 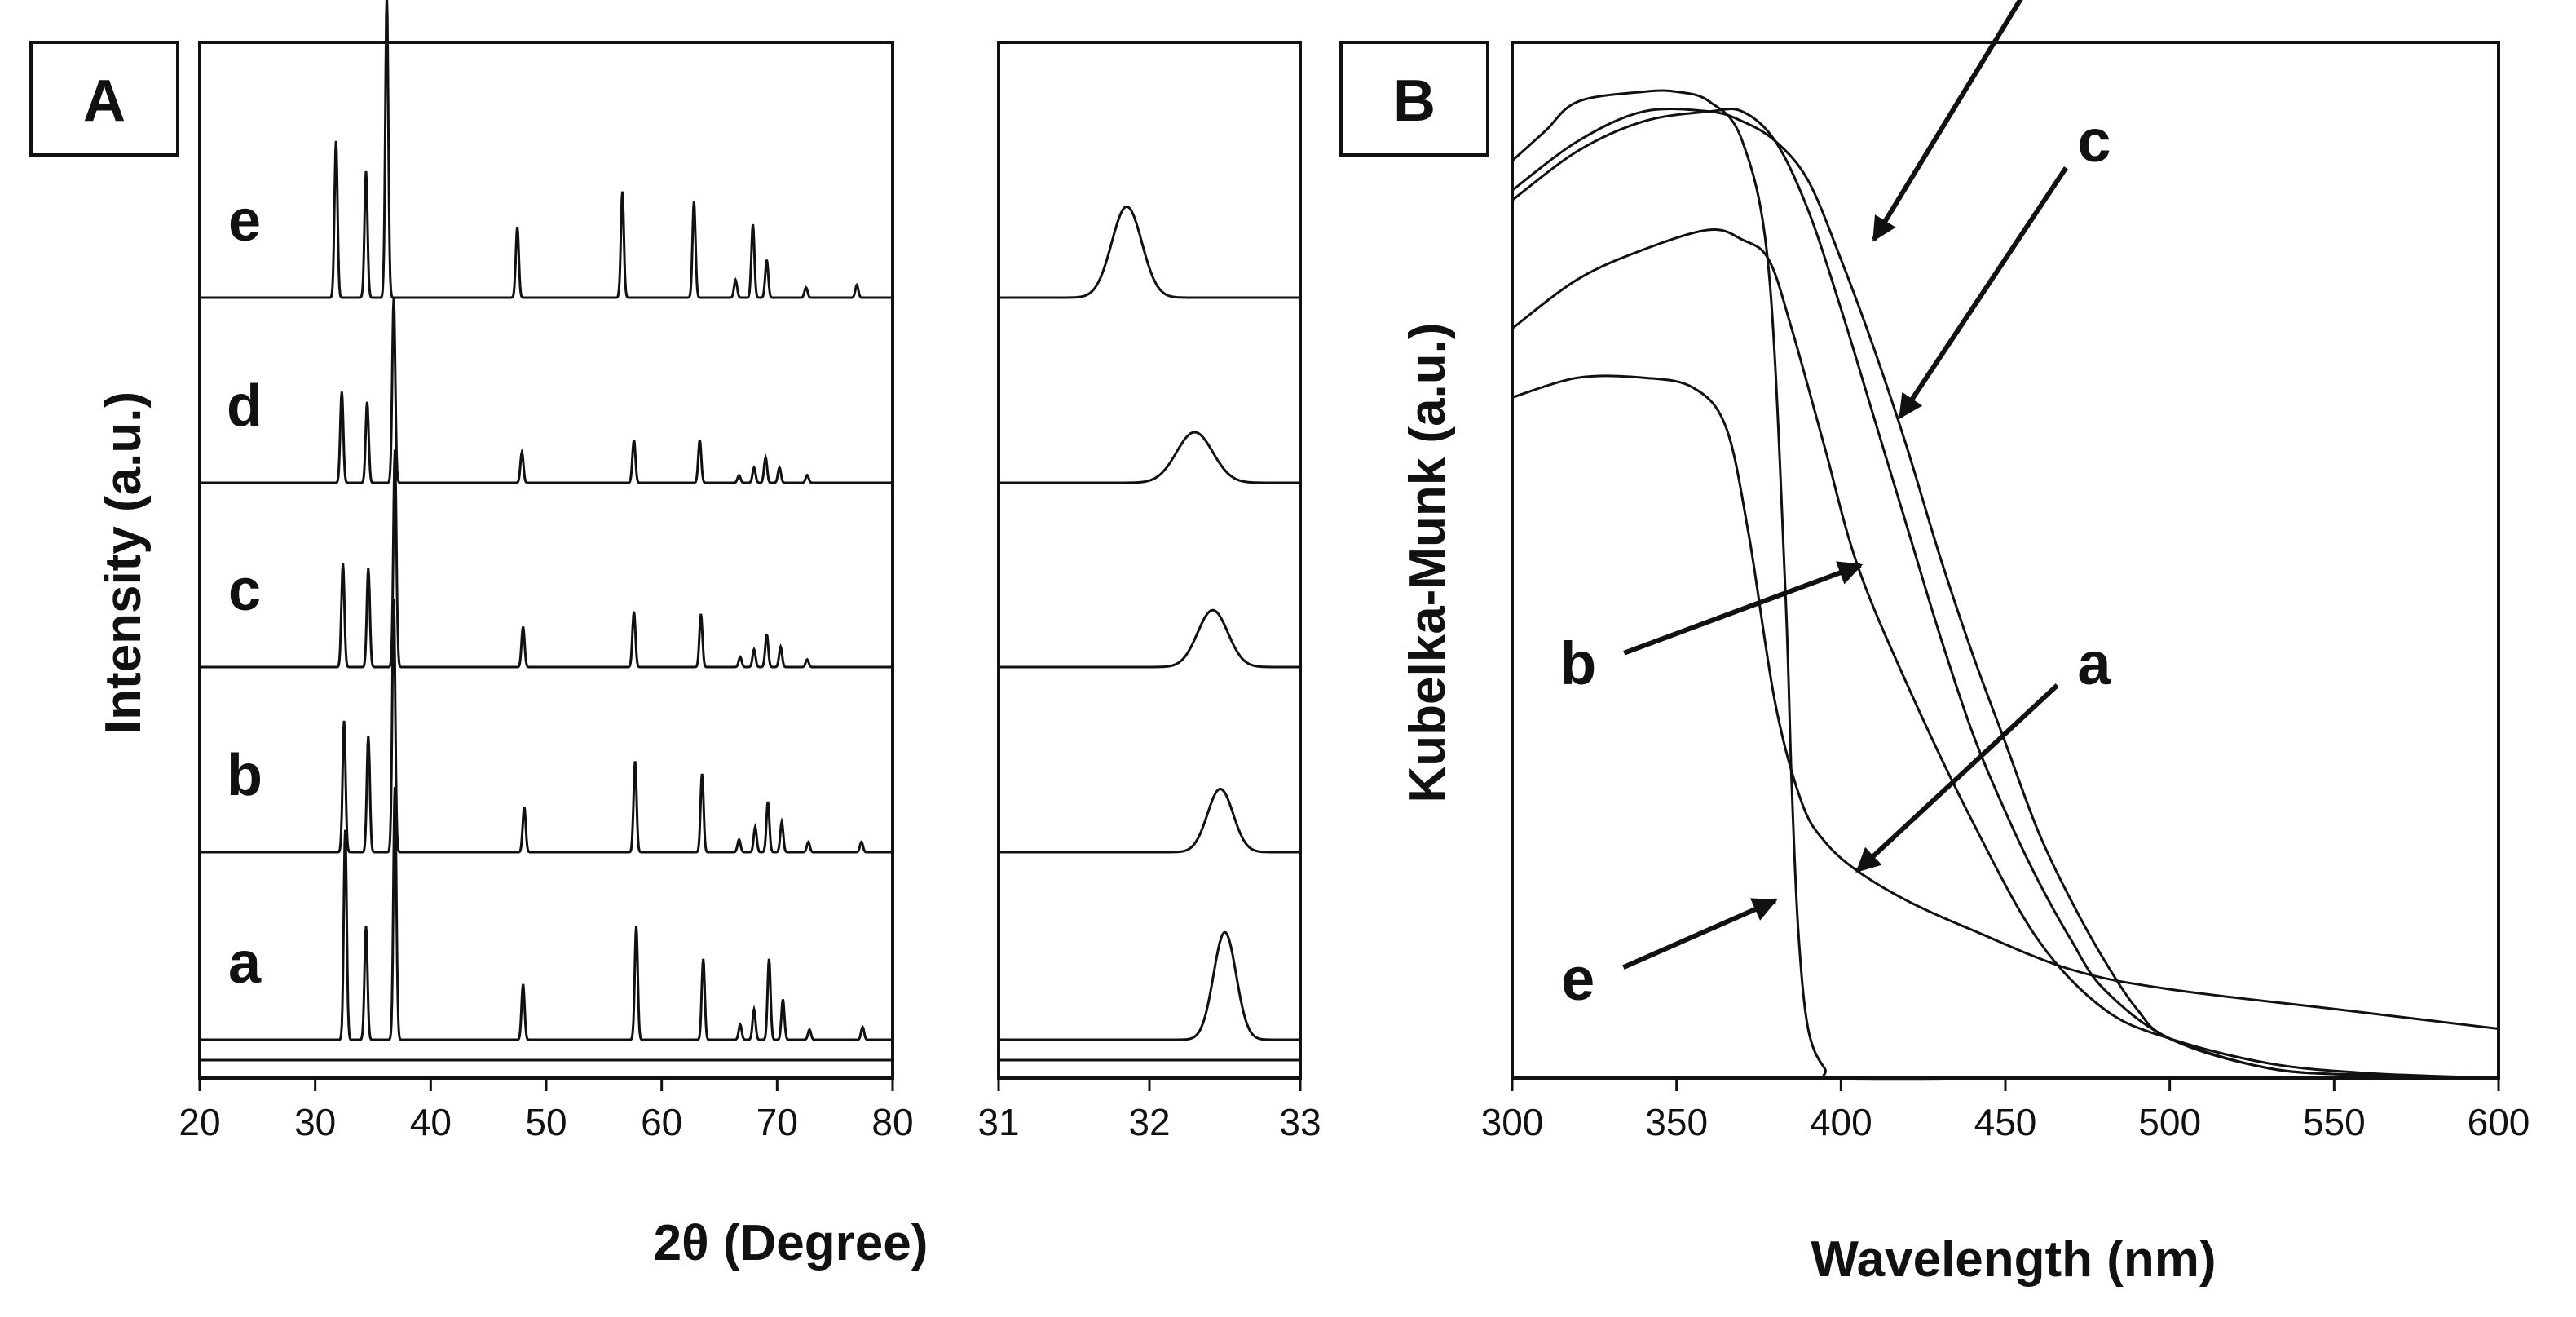 What do you see at coordinates (1428, 562) in the screenshot?
I see `panel-b-y-axis-label: Kubelka-Munk (a.u.)` at bounding box center [1428, 562].